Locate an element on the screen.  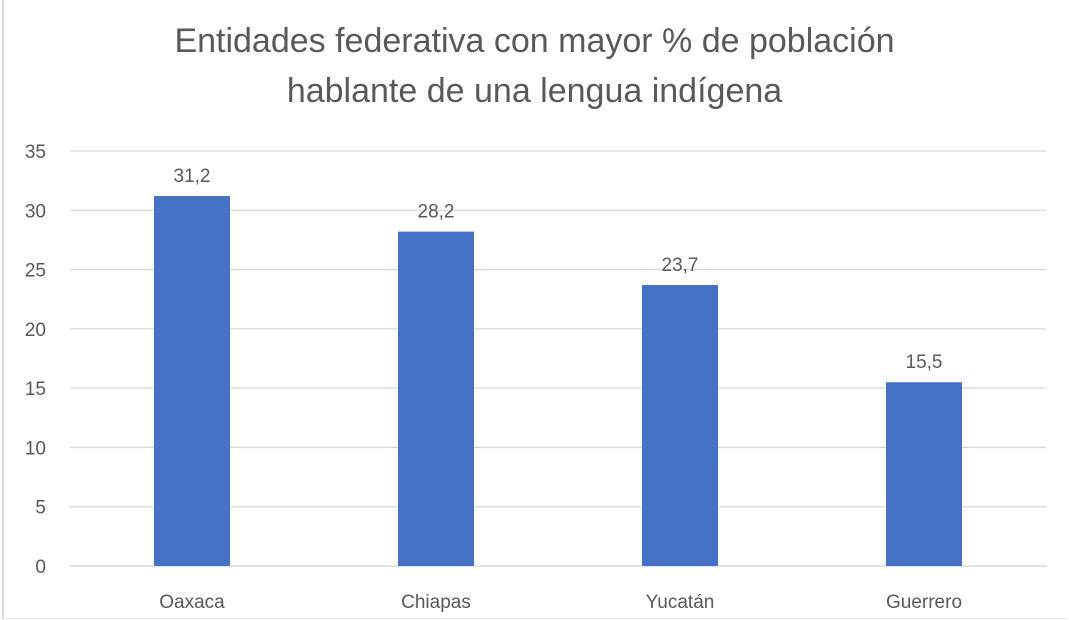
y-tick-label: 0 is located at coordinates (40, 567).